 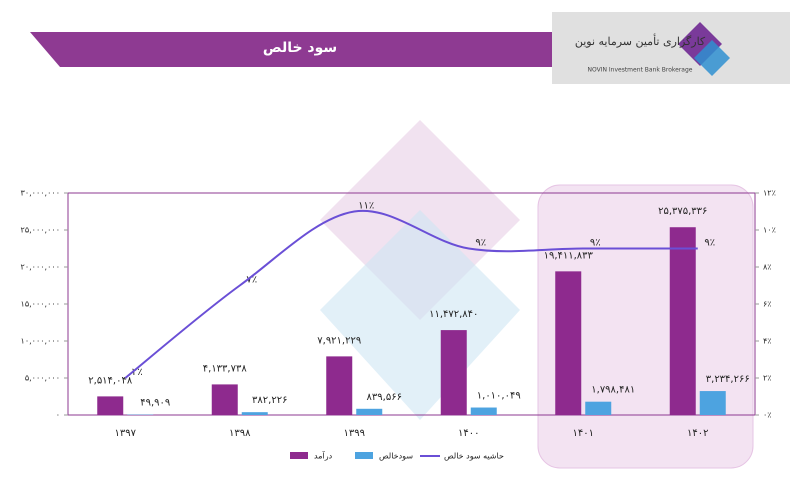 What do you see at coordinates (640, 41) in the screenshot?
I see `logo-text: کارگزاری تأمین سرمایه نوین` at bounding box center [640, 41].